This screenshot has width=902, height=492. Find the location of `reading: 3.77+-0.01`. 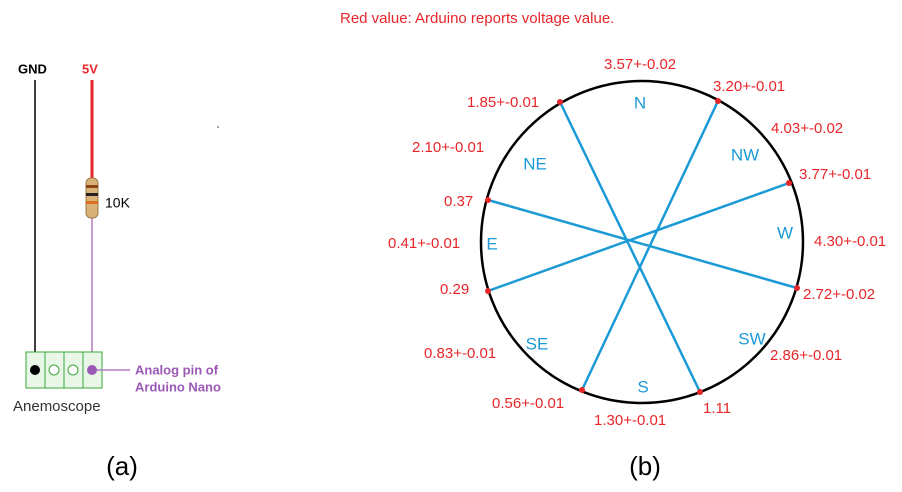

reading: 3.77+-0.01 is located at coordinates (835, 174).